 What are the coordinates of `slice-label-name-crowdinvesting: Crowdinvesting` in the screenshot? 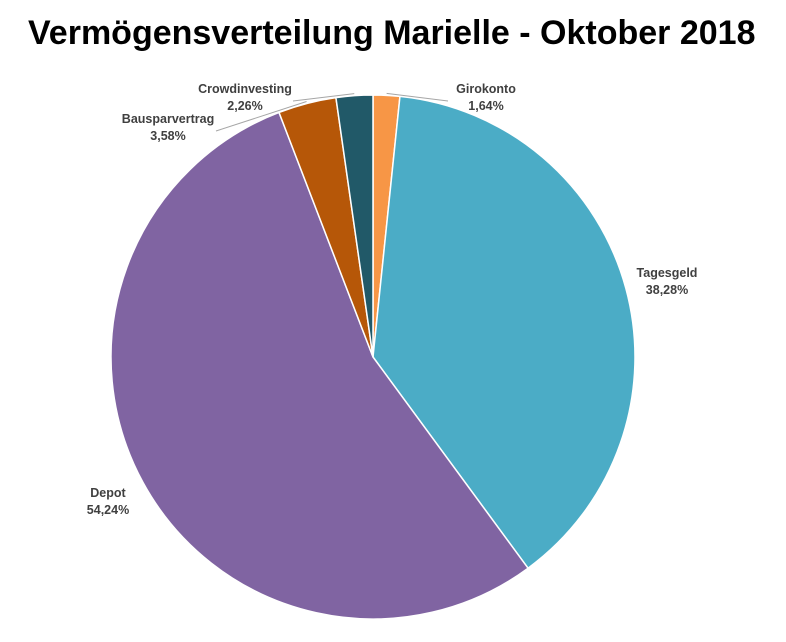 It's located at (245, 89).